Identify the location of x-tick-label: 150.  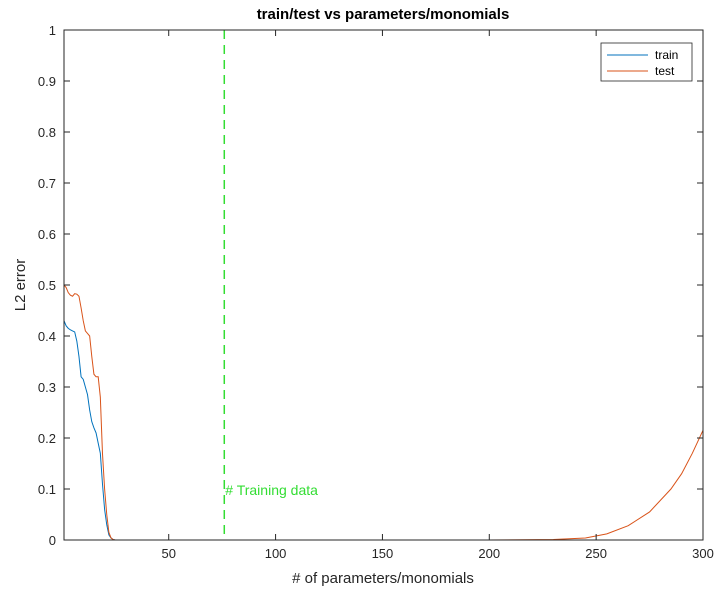
(383, 553).